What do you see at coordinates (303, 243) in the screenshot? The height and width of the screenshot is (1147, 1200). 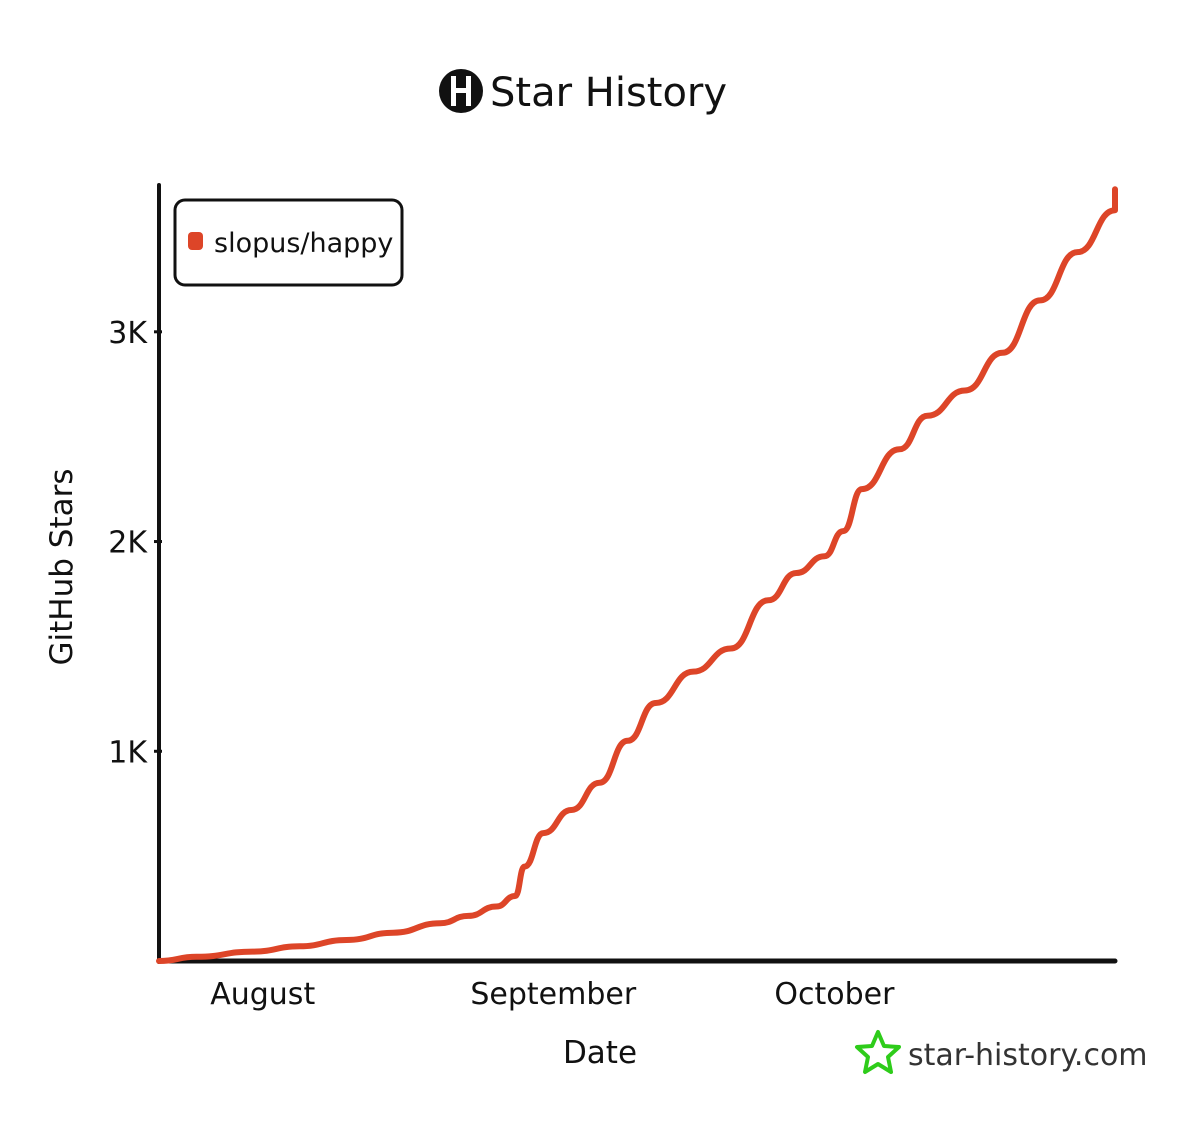 I see `legend-label: slopus/happy` at bounding box center [303, 243].